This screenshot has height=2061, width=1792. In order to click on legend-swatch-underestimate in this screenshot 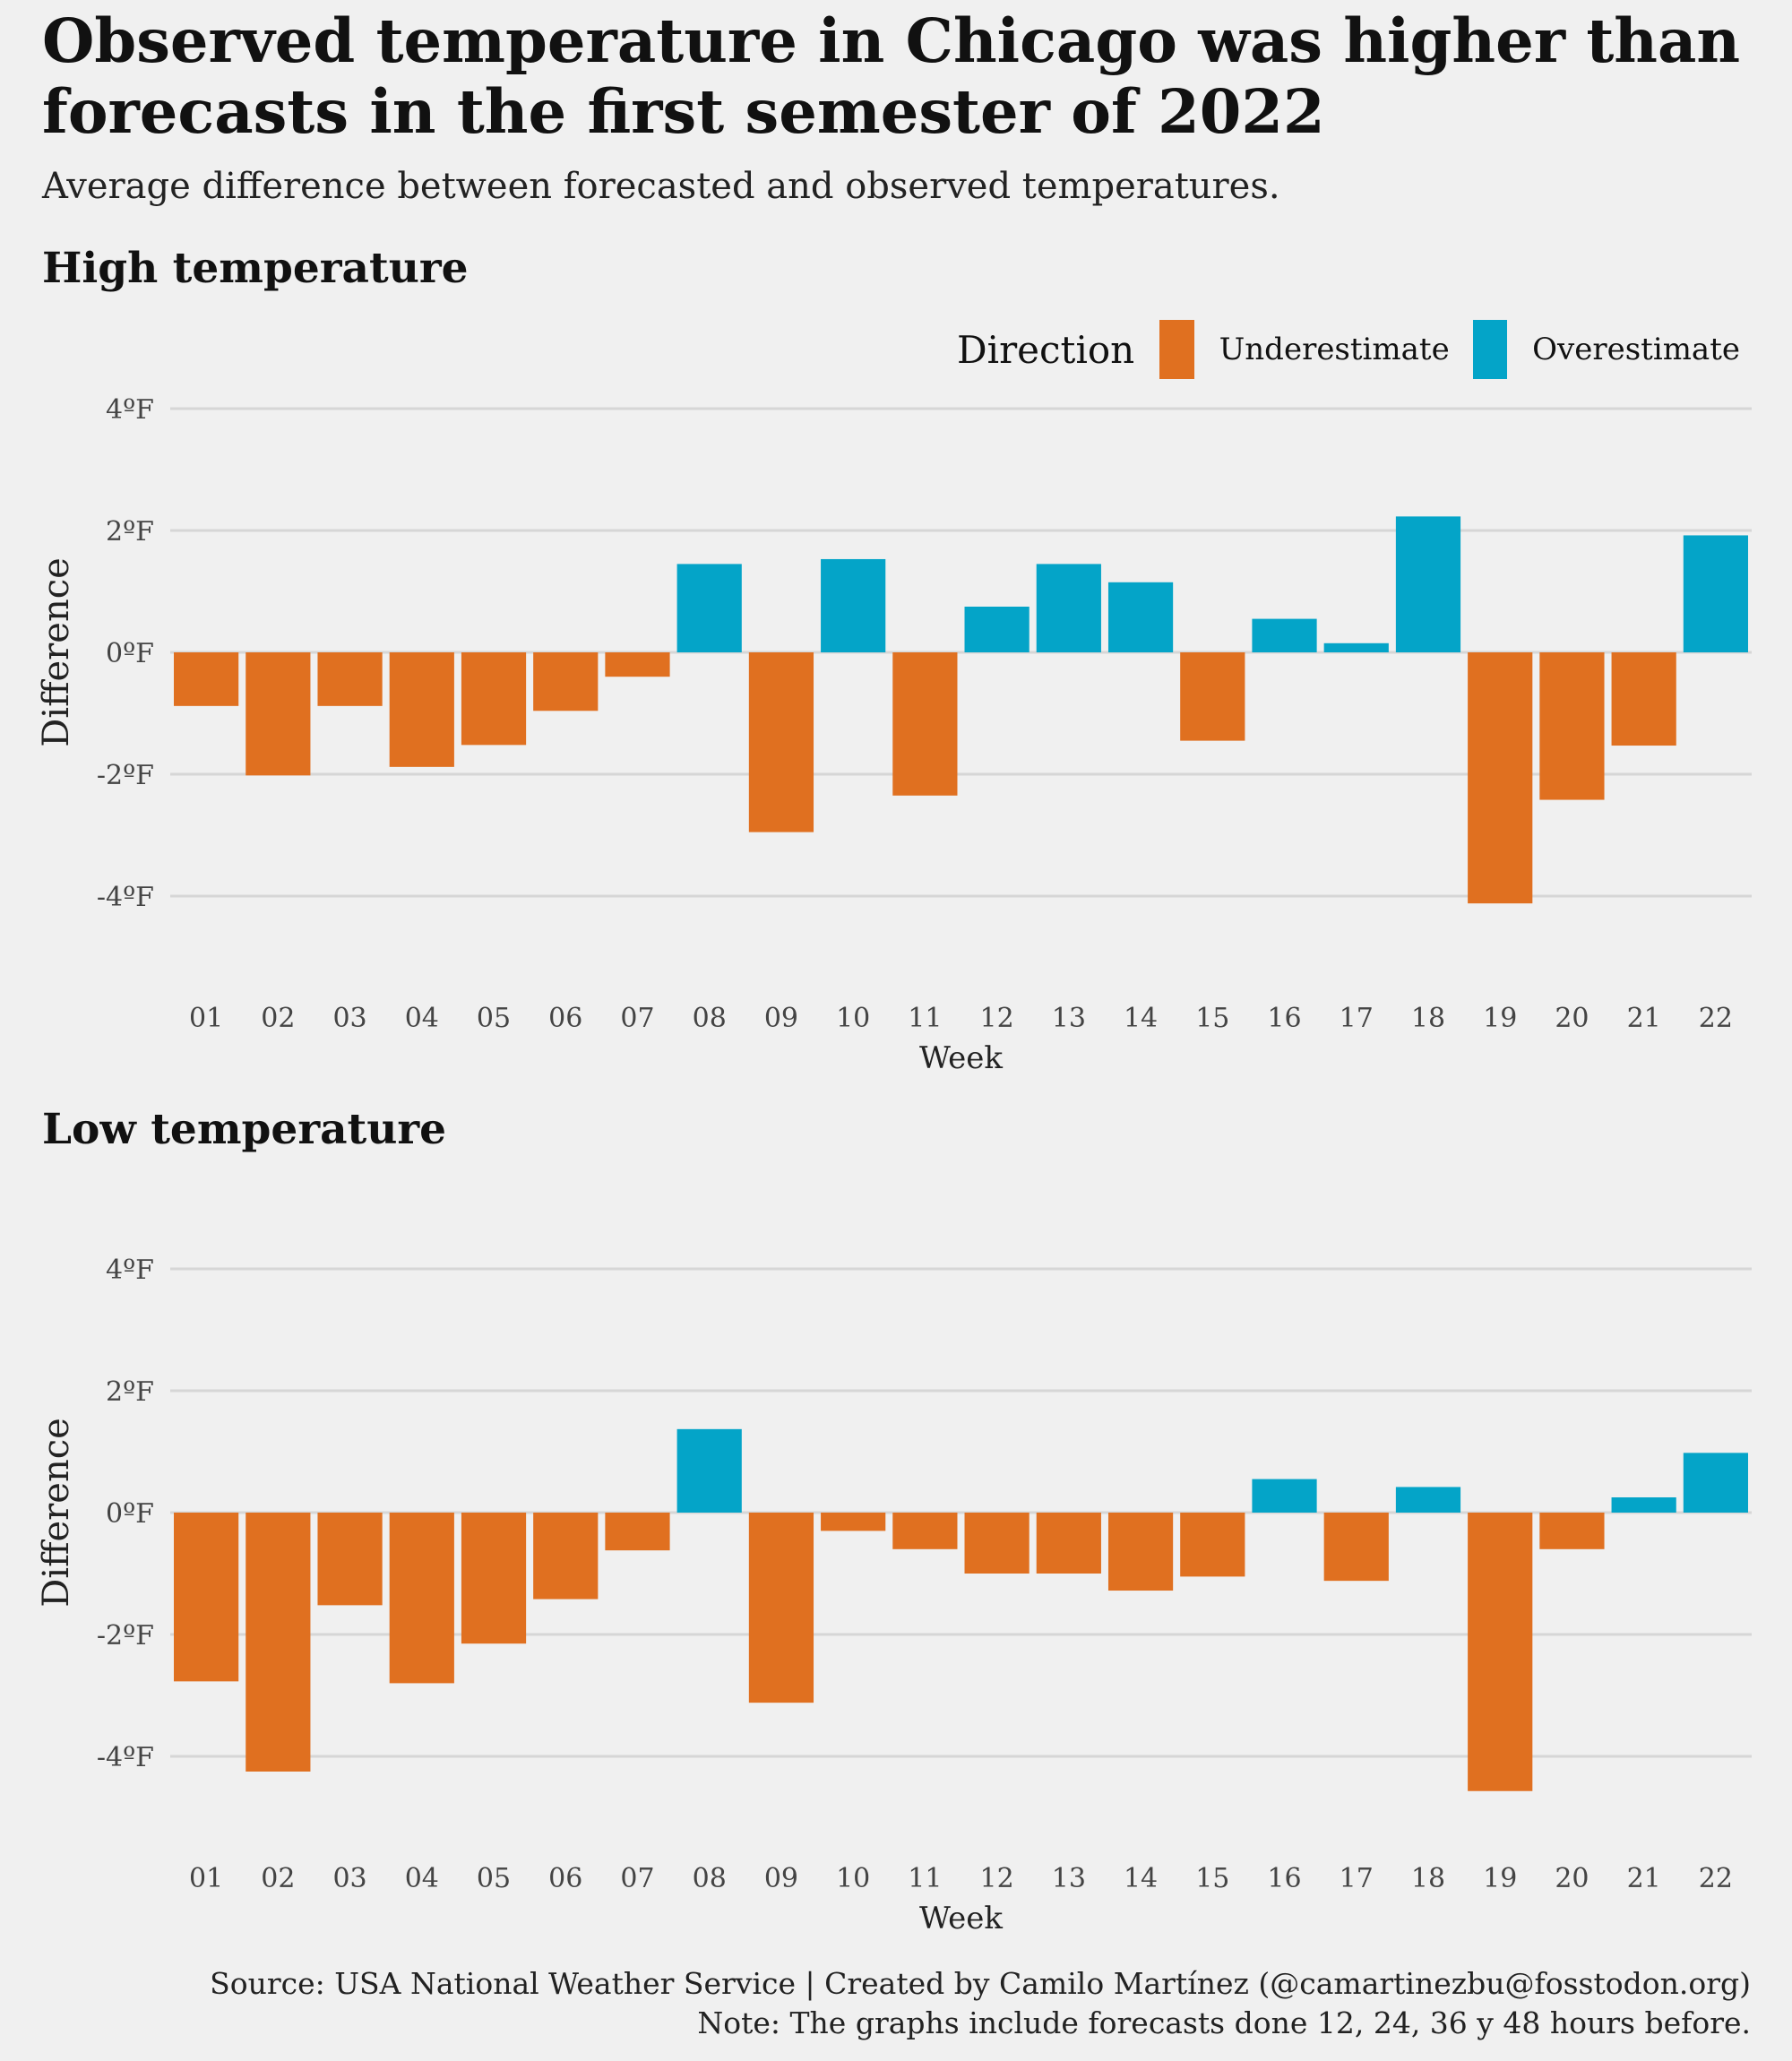, I will do `click(1176, 349)`.